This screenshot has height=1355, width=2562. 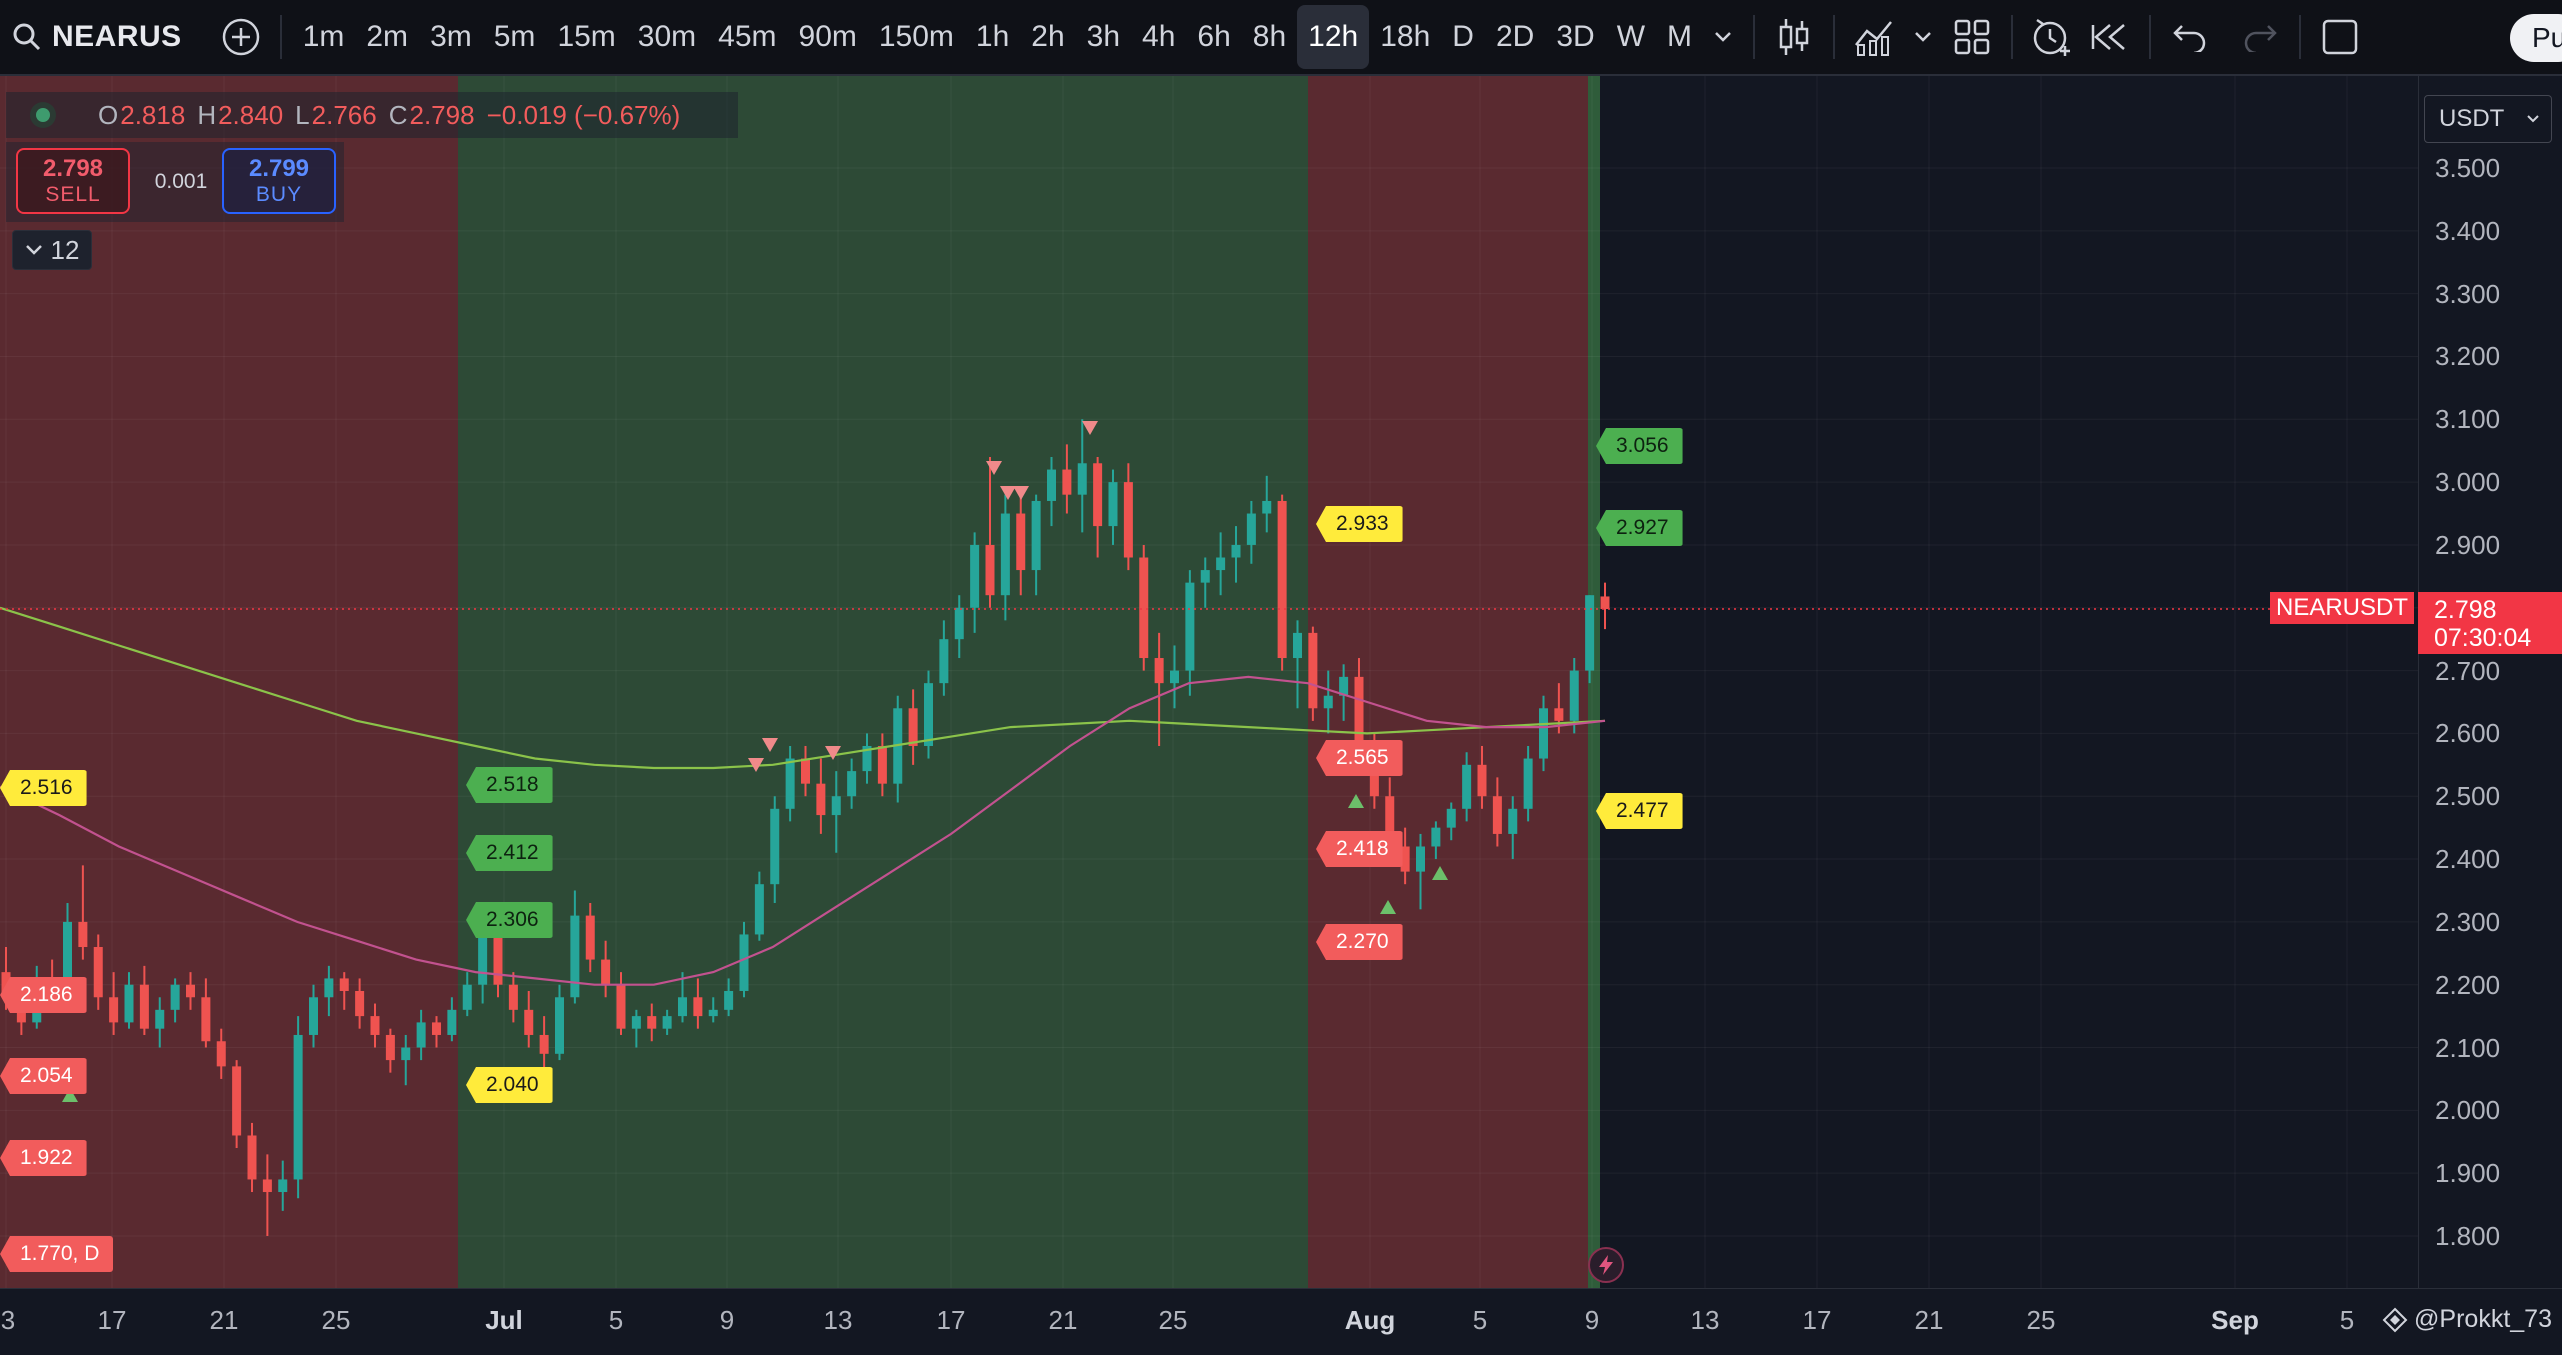 What do you see at coordinates (27, 37) in the screenshot?
I see `search-icon` at bounding box center [27, 37].